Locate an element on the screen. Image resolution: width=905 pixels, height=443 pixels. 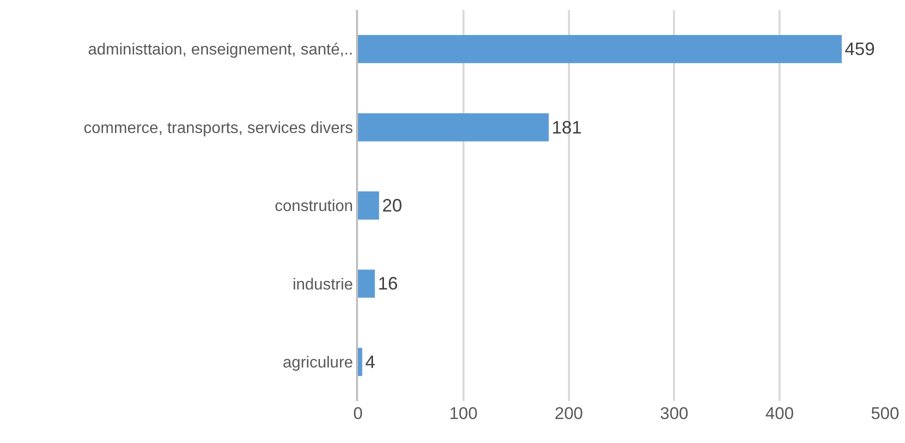
x-tick-label: 0 is located at coordinates (358, 413).